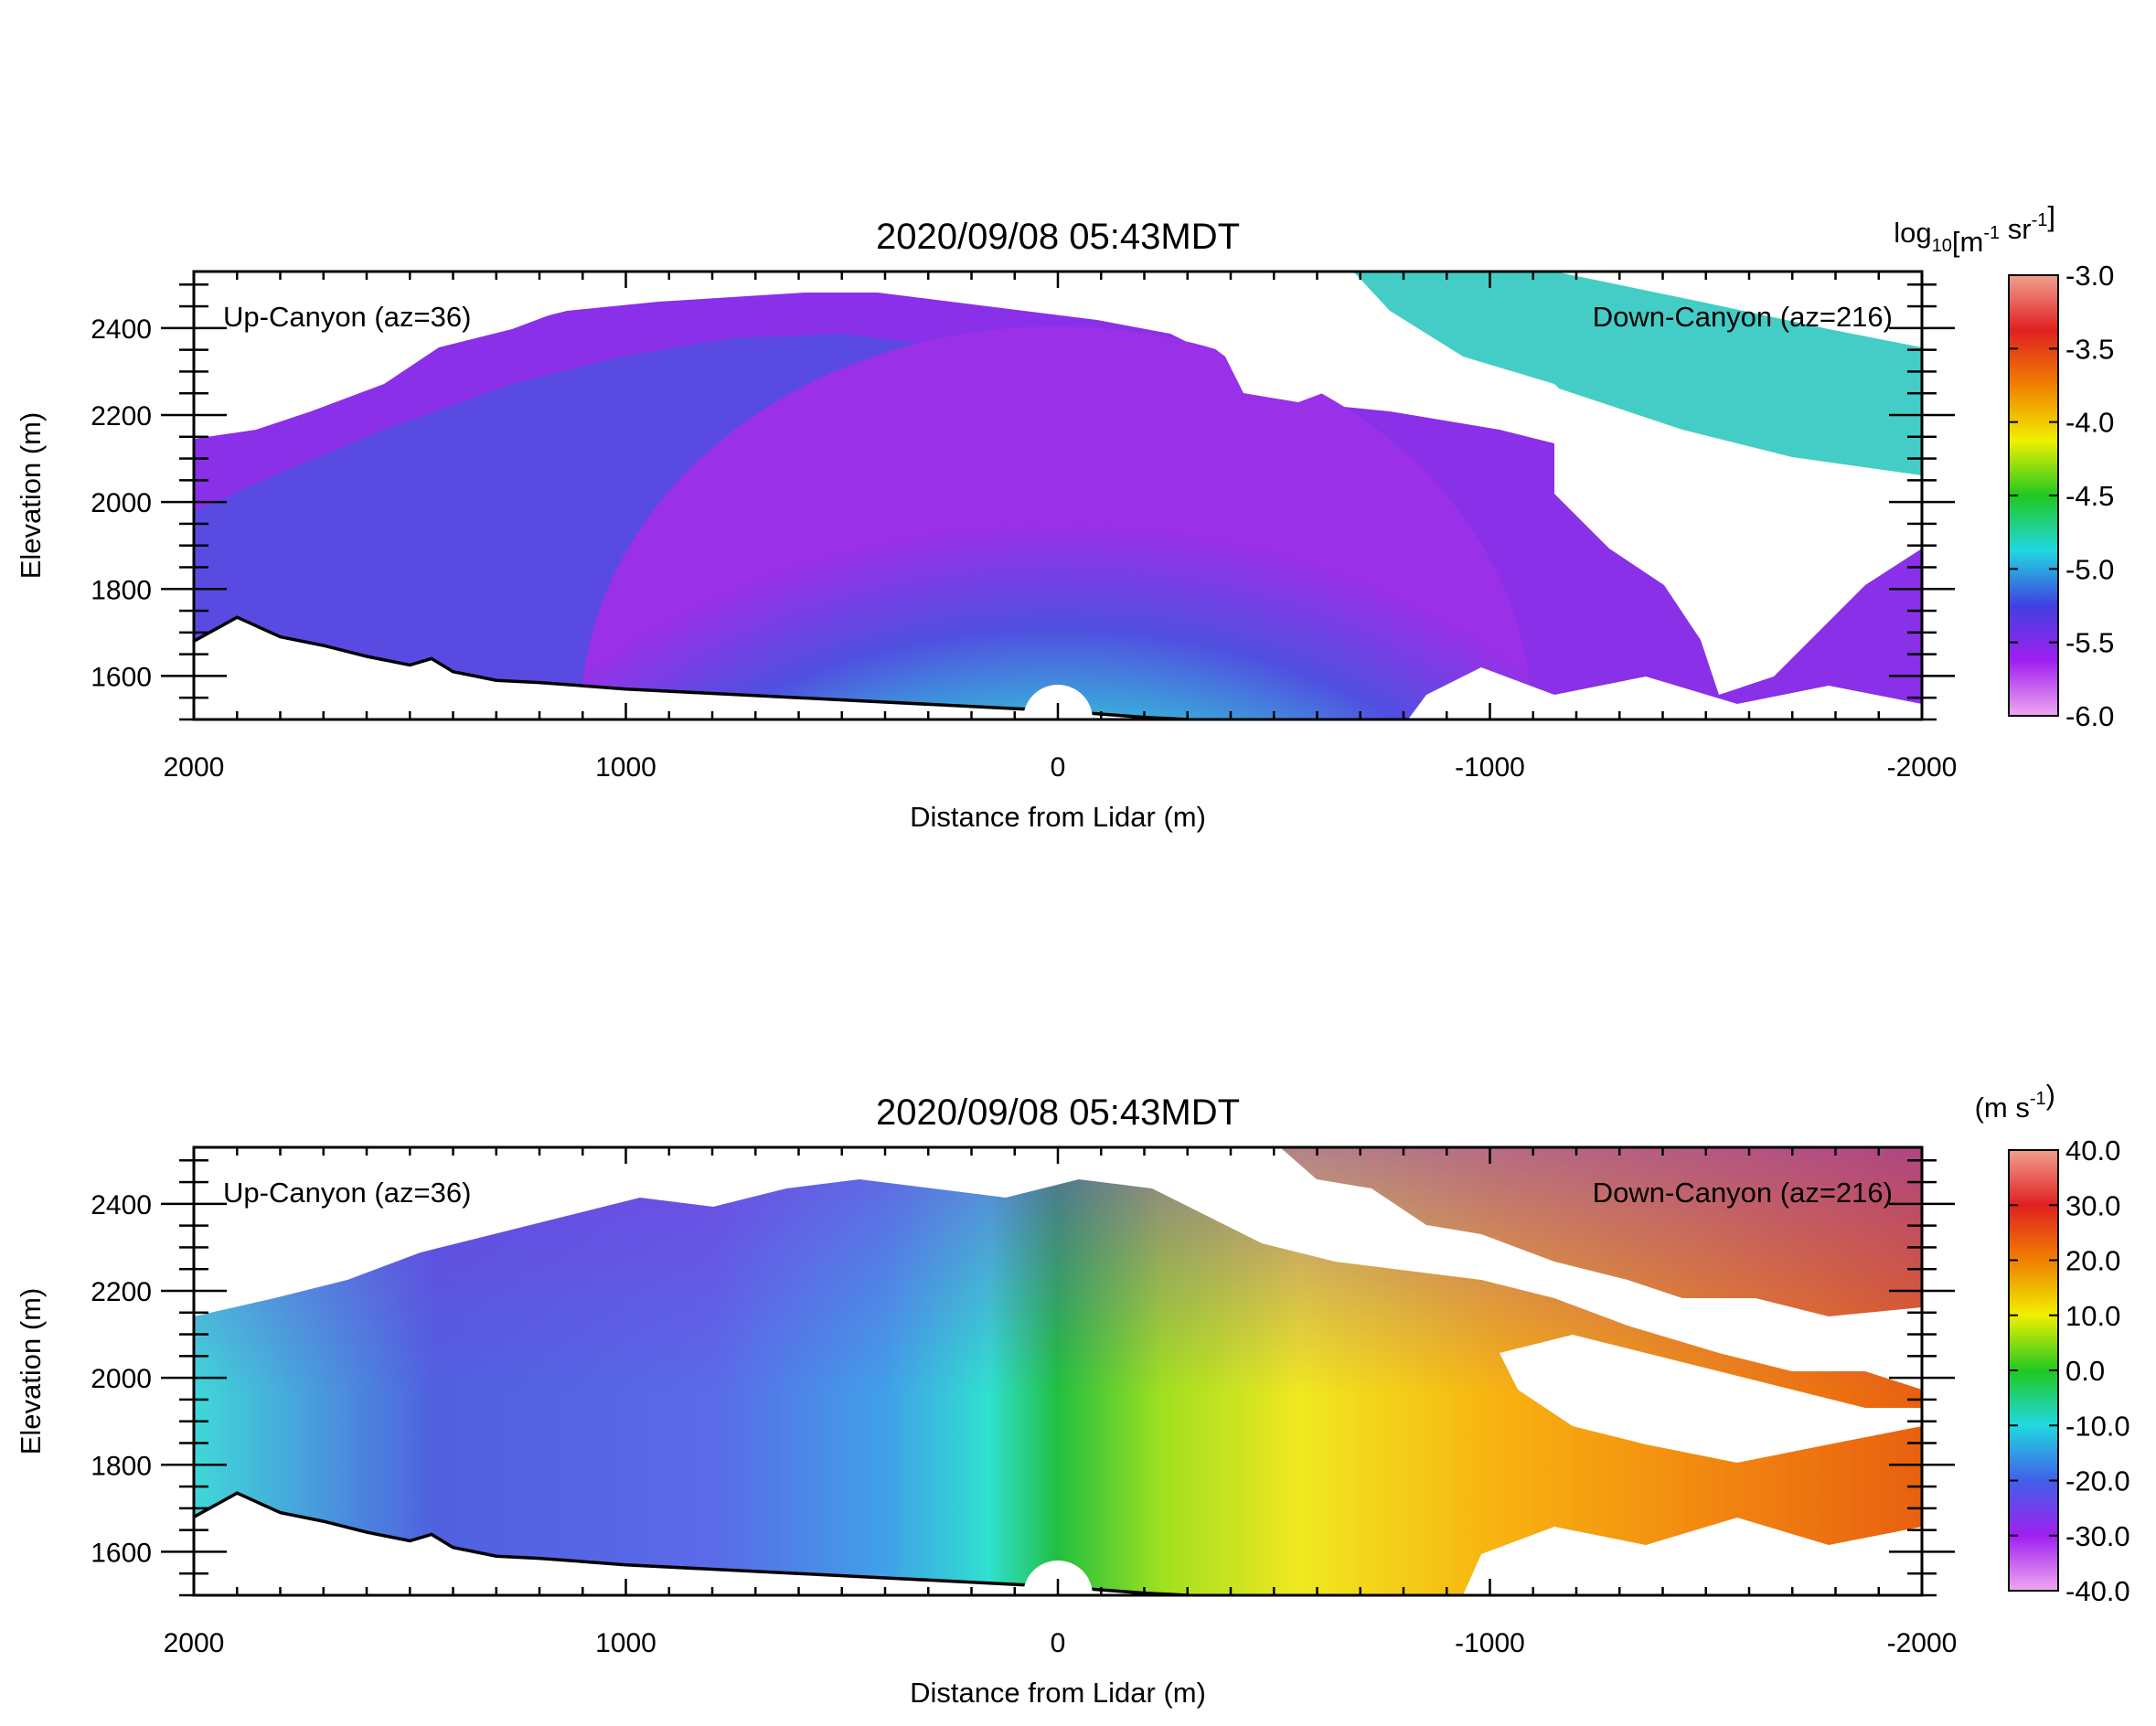 The width and height of the screenshot is (2156, 1726). Describe the element at coordinates (1967, 242) in the screenshot. I see `unit-part: [m` at that location.